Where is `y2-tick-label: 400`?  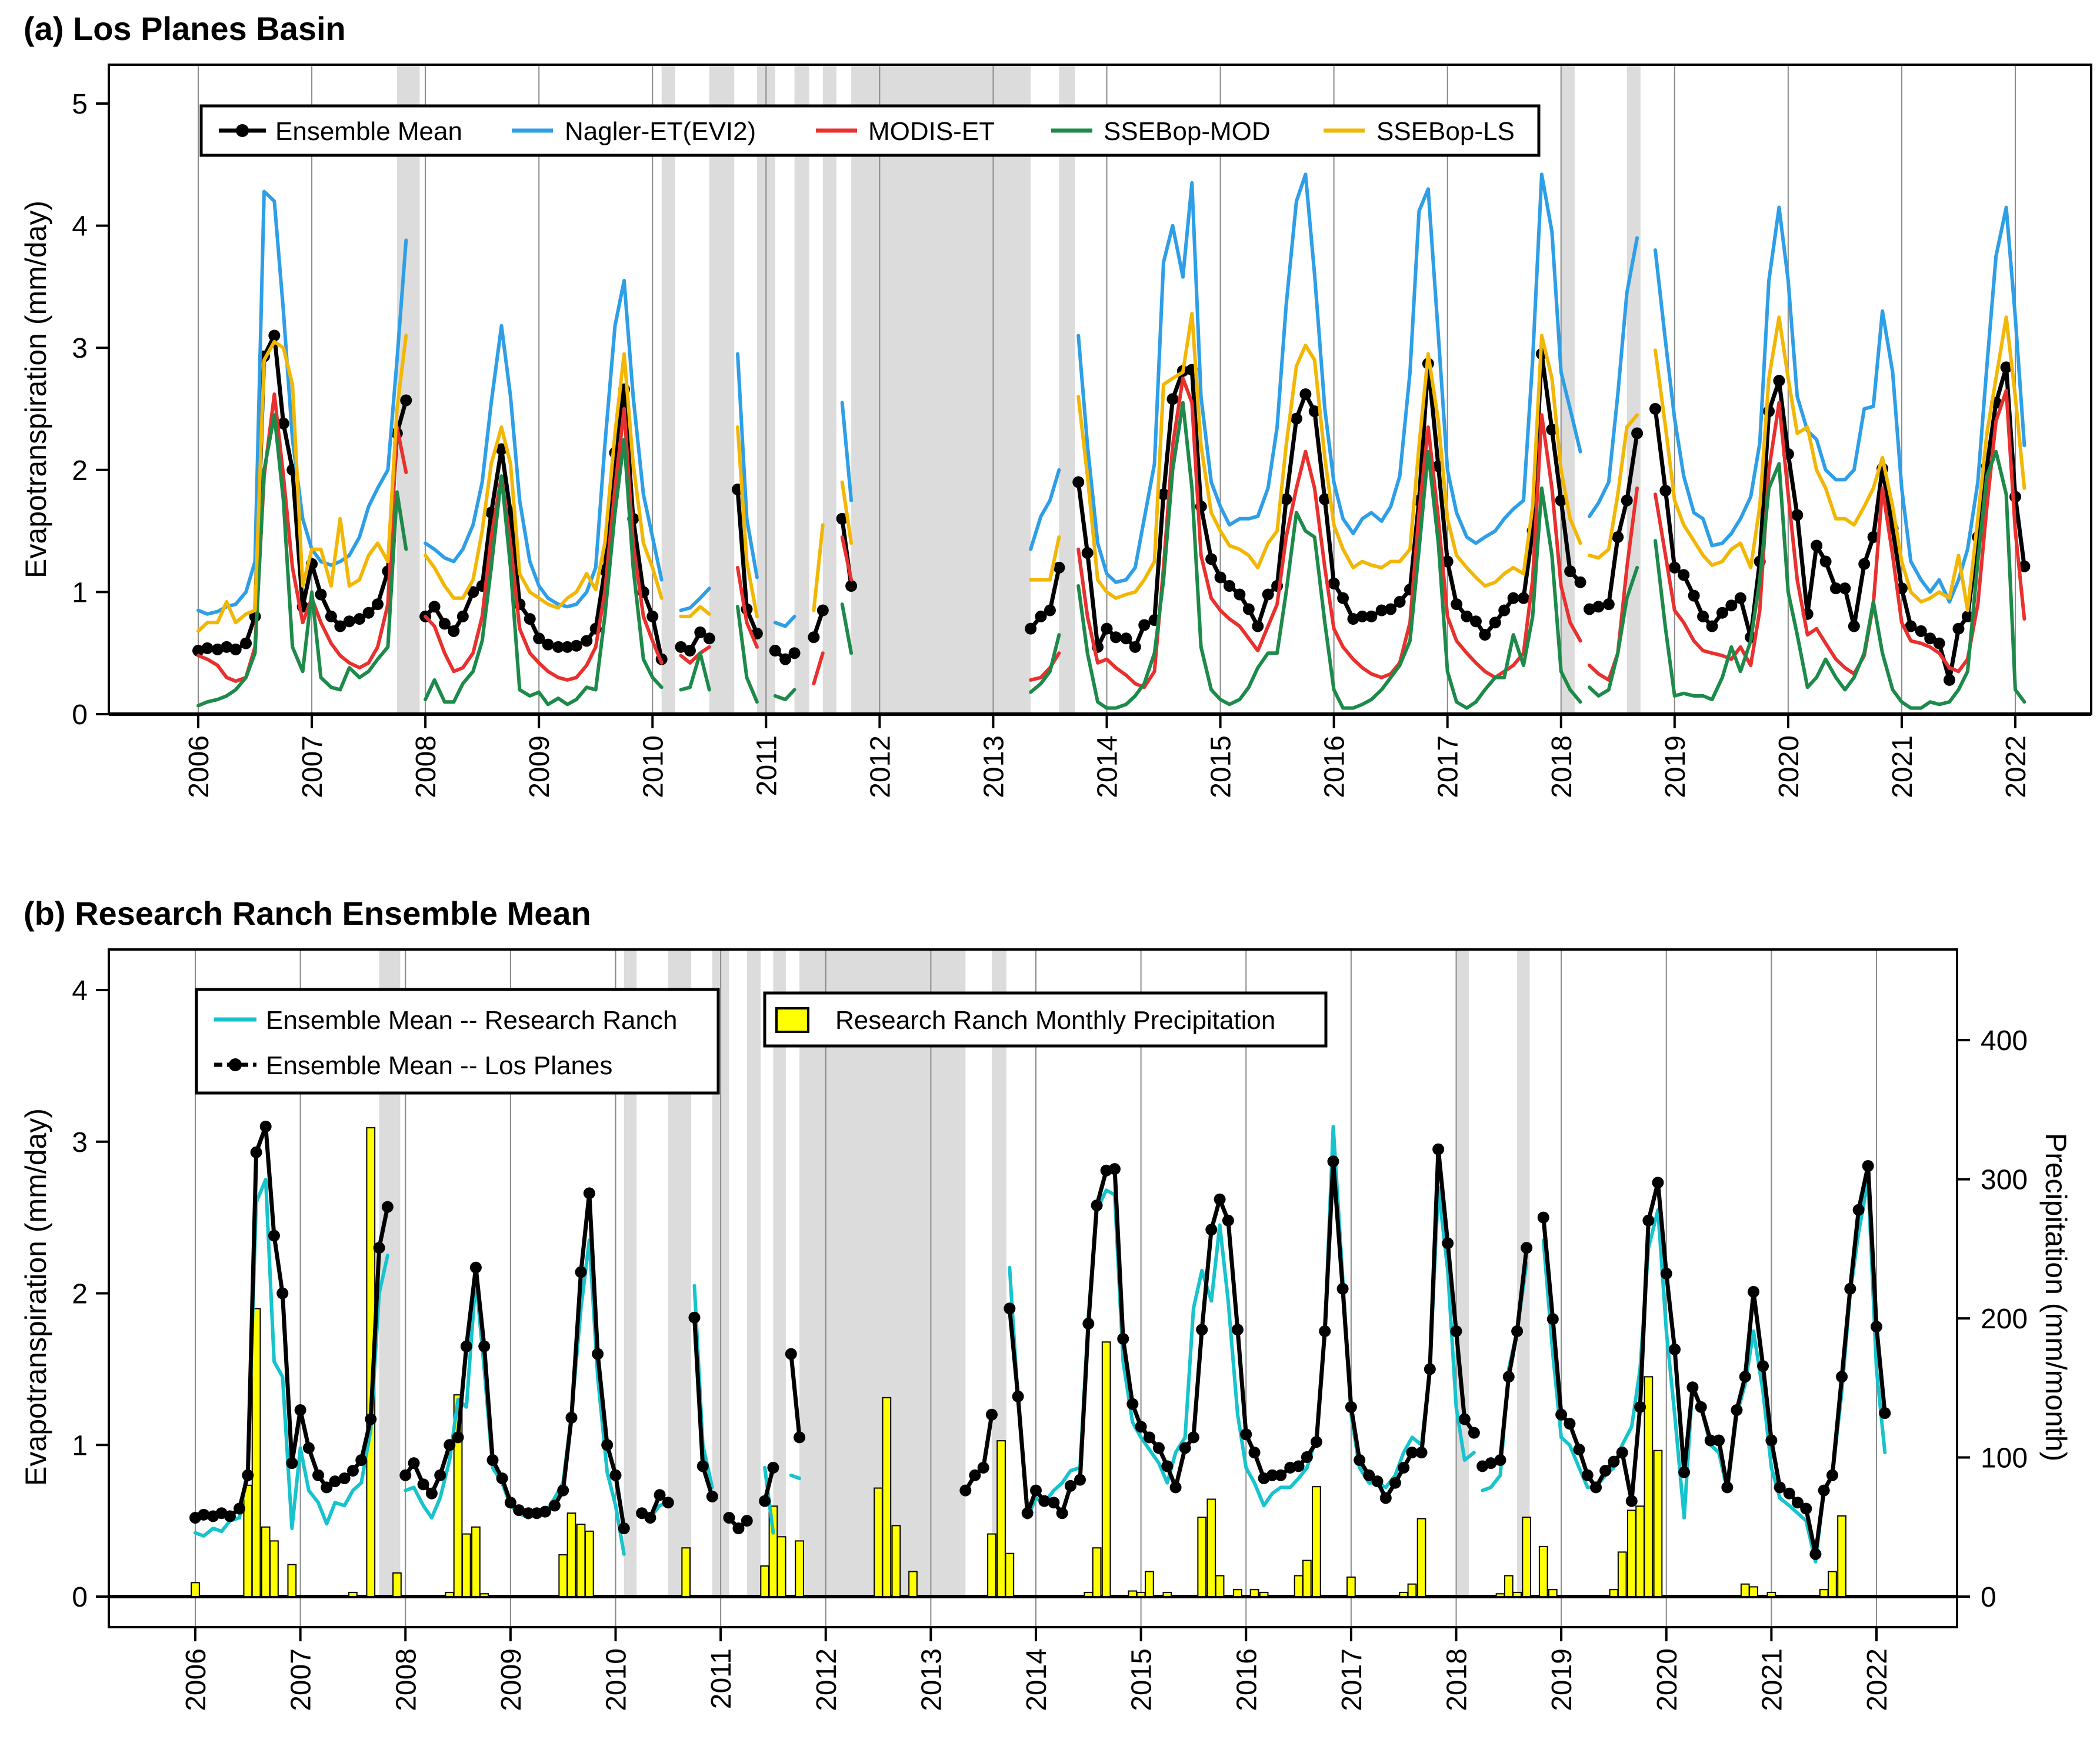 y2-tick-label: 400 is located at coordinates (2005, 1041).